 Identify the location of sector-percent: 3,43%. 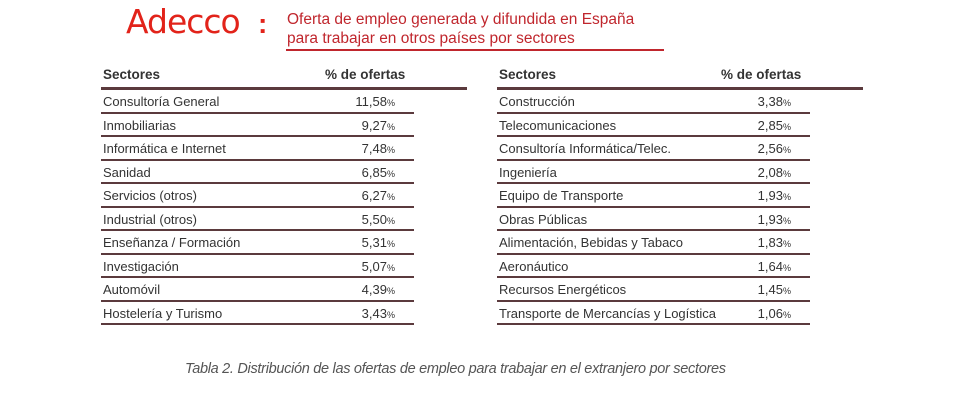
(378, 313).